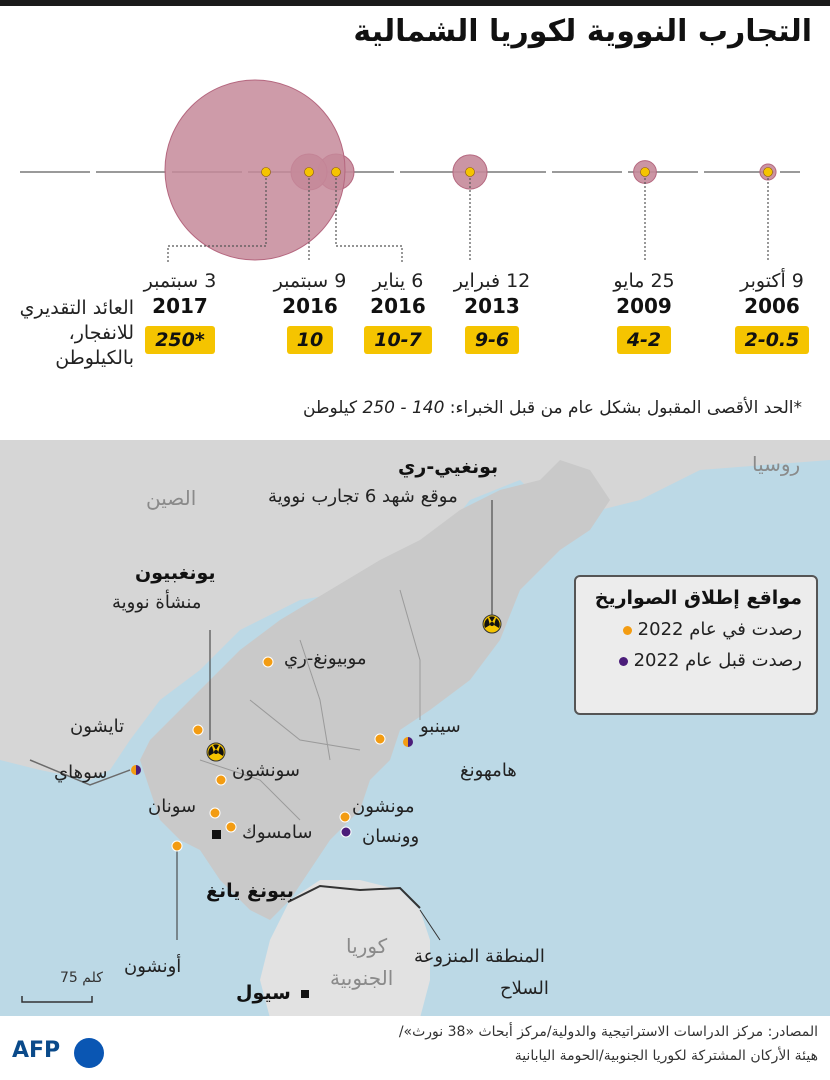 This screenshot has height=1080, width=830. What do you see at coordinates (310, 340) in the screenshot?
I see `yield-badge: 10` at bounding box center [310, 340].